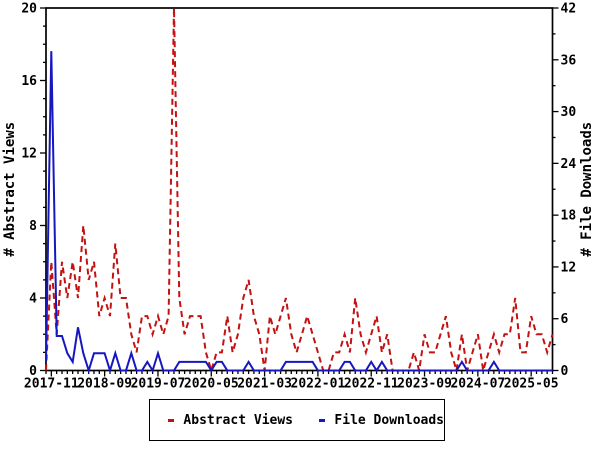  Describe the element at coordinates (569, 60) in the screenshot. I see `right-tick-label: 36` at that location.